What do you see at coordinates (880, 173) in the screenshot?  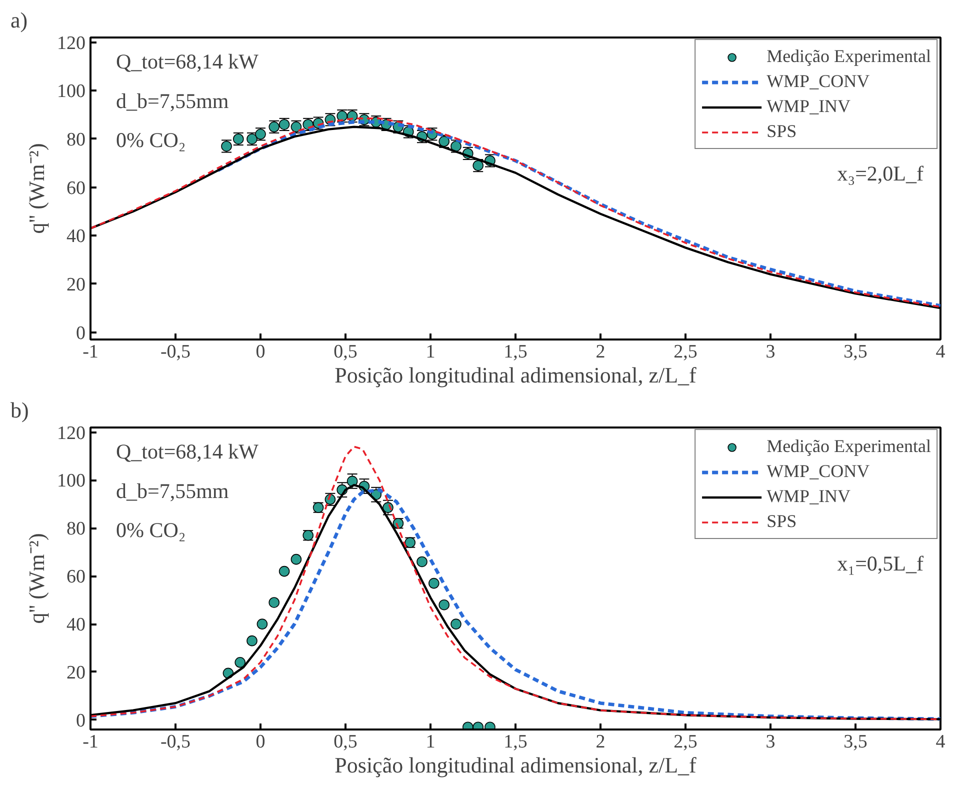 I see `annotation: x₃=2,0L_f` at bounding box center [880, 173].